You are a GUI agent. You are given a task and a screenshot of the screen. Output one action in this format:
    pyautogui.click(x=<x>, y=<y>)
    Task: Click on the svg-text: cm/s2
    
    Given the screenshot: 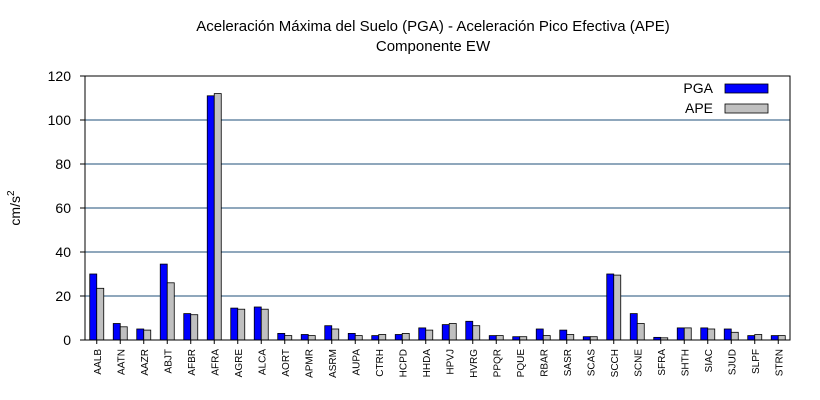 What is the action you would take?
    pyautogui.click(x=14, y=208)
    